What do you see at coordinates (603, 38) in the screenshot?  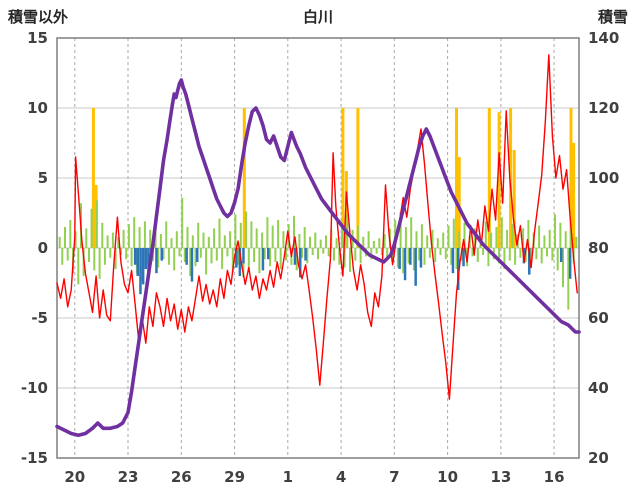 I see `svg-text: 140` at bounding box center [603, 38].